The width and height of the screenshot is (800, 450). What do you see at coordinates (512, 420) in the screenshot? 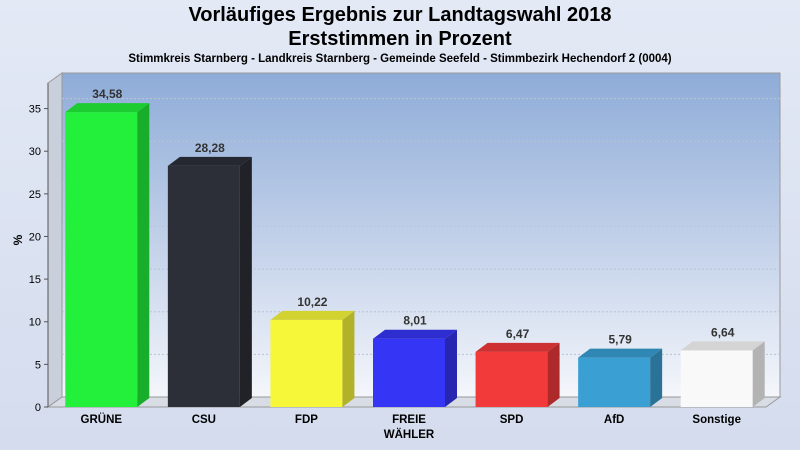
I see `x-tick-label: SPD` at bounding box center [512, 420].